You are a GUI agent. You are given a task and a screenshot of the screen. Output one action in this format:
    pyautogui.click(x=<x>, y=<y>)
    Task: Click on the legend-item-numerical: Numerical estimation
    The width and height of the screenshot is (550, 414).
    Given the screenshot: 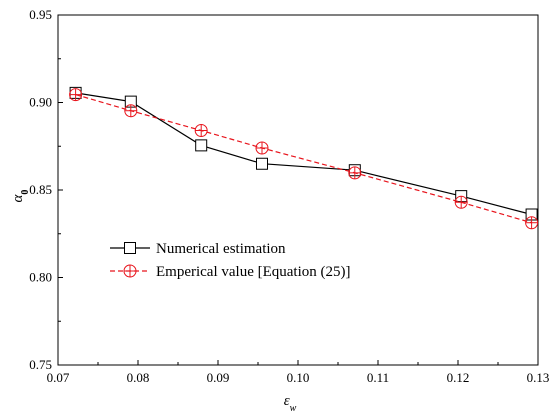 What is the action you would take?
    pyautogui.click(x=198, y=249)
    